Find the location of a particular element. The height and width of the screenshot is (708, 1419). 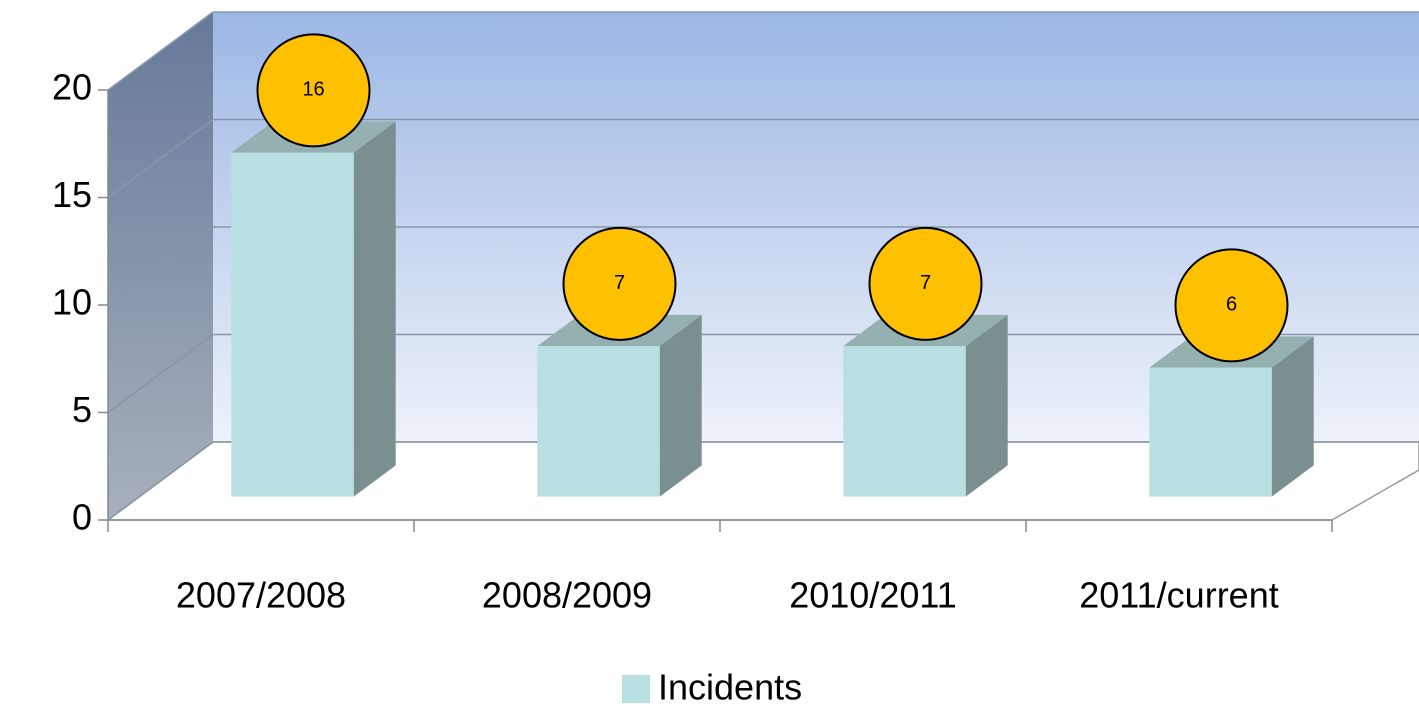

x-tick-label: 2010/2011 is located at coordinates (873, 595).